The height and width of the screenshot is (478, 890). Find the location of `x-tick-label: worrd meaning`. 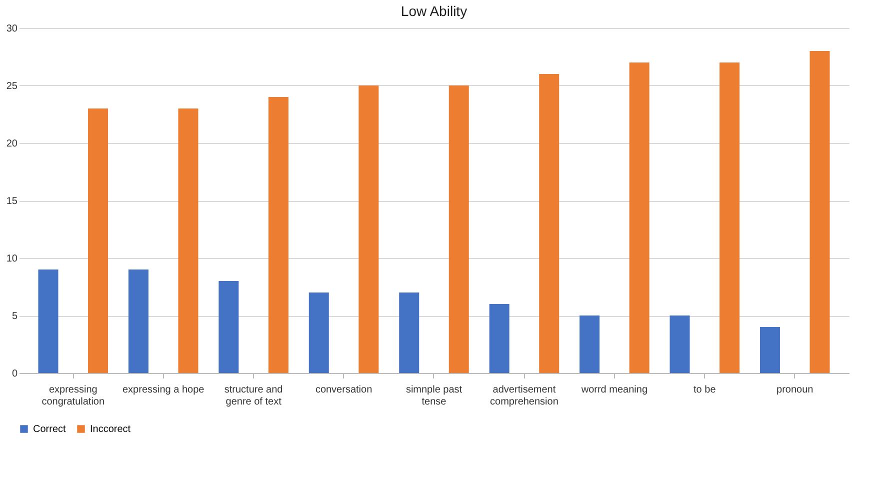

x-tick-label: worrd meaning is located at coordinates (614, 390).